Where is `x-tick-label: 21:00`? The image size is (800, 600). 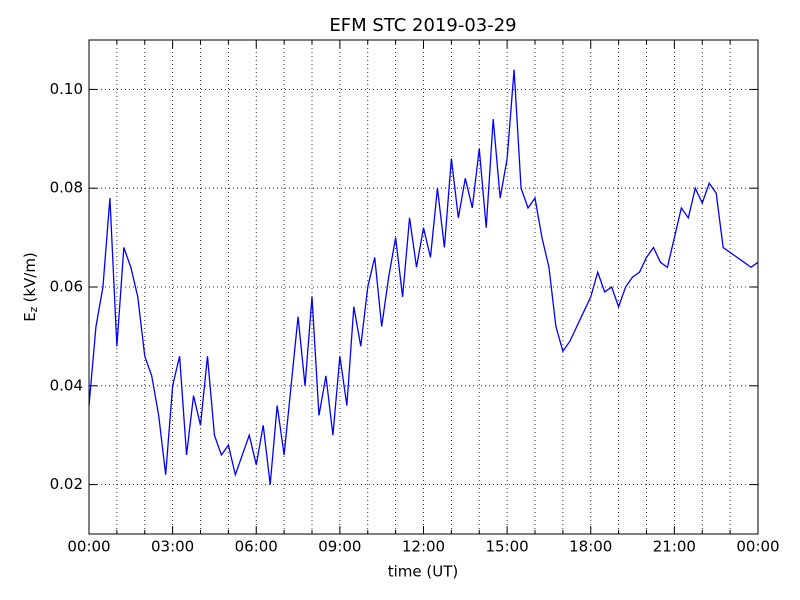 x-tick-label: 21:00 is located at coordinates (674, 547).